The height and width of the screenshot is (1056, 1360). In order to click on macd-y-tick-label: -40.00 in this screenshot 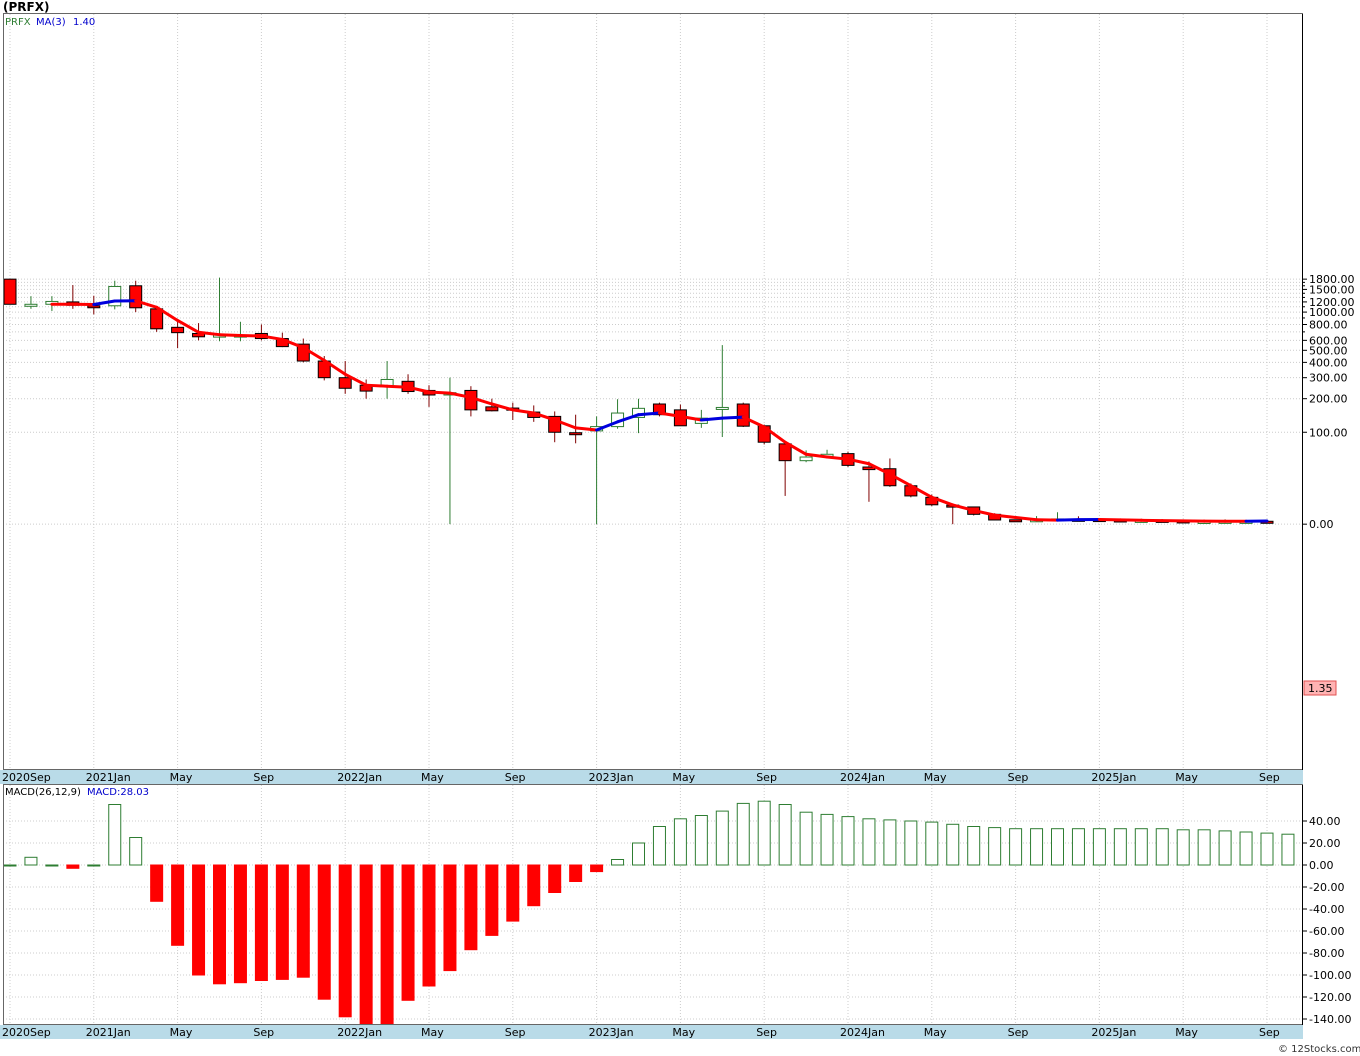, I will do `click(1326, 909)`.